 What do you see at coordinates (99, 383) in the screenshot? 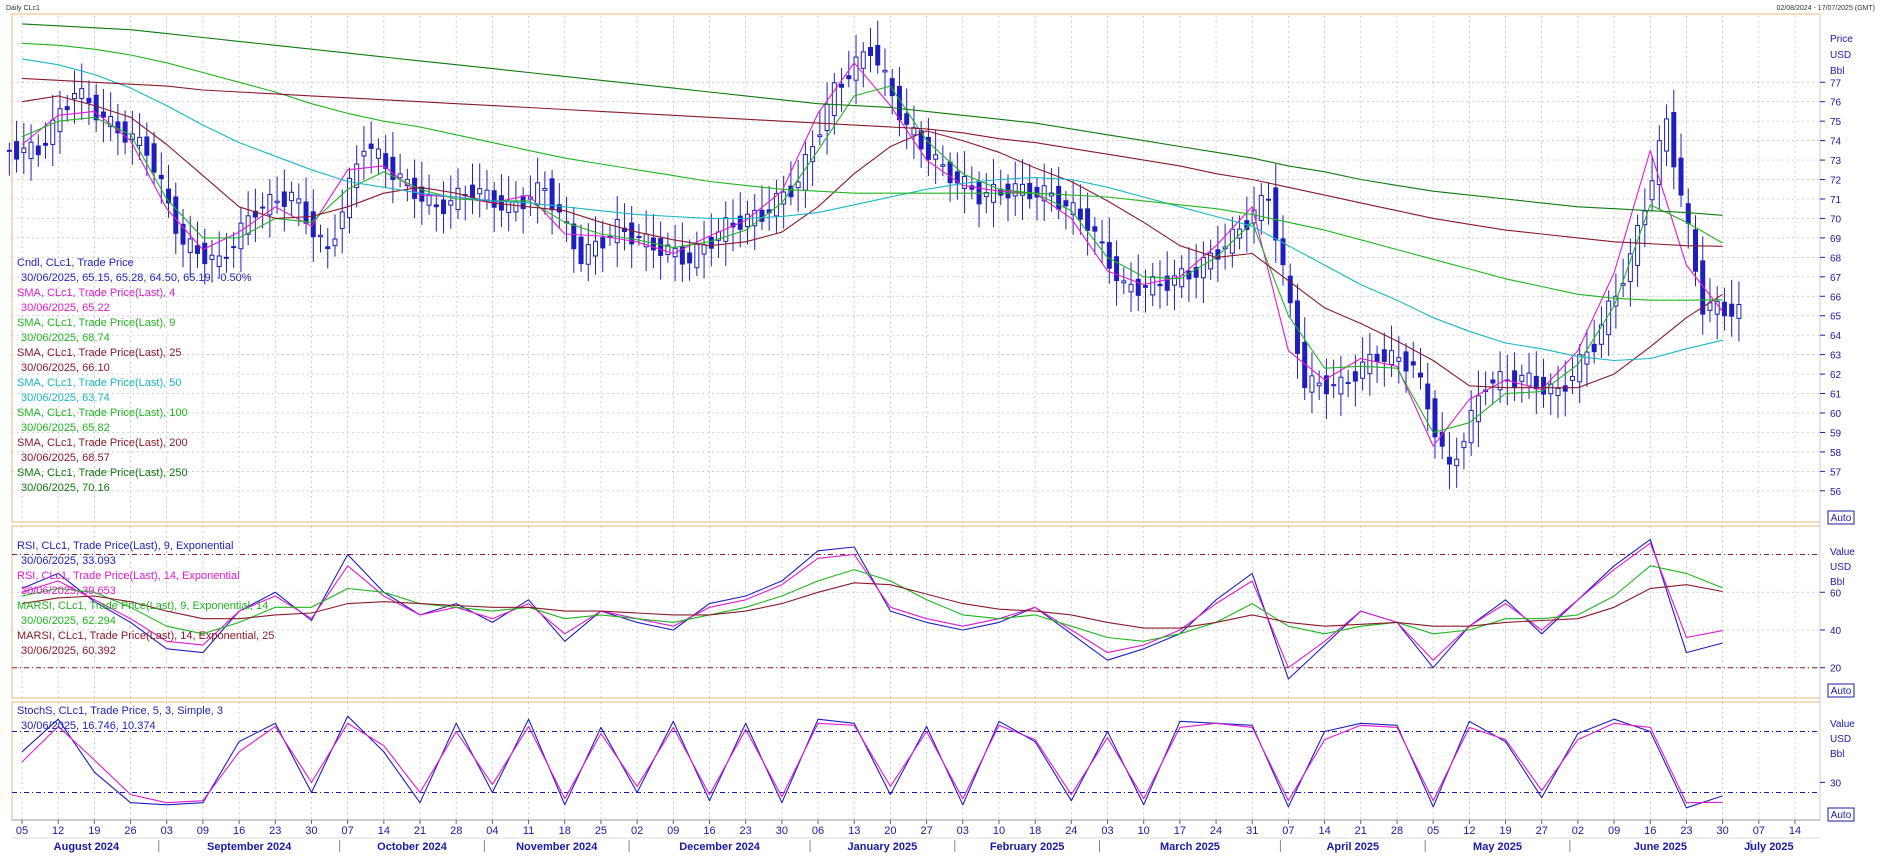
I see `legend-label: SMA, CLc1, Trade Price(Last), 50` at bounding box center [99, 383].